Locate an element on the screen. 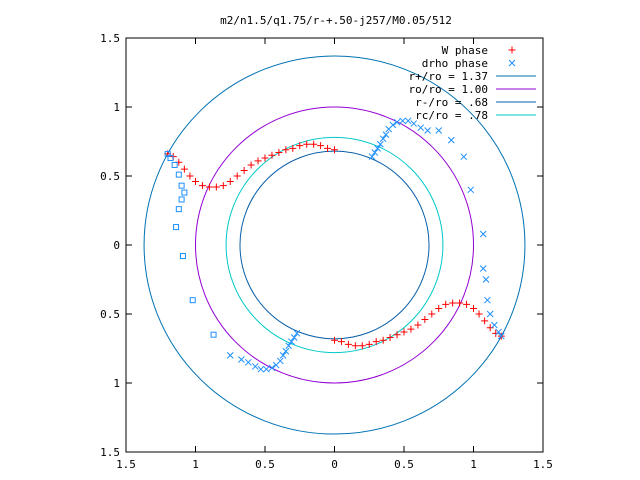 The height and width of the screenshot is (480, 640). x-tick-label: 0.5 is located at coordinates (265, 464).